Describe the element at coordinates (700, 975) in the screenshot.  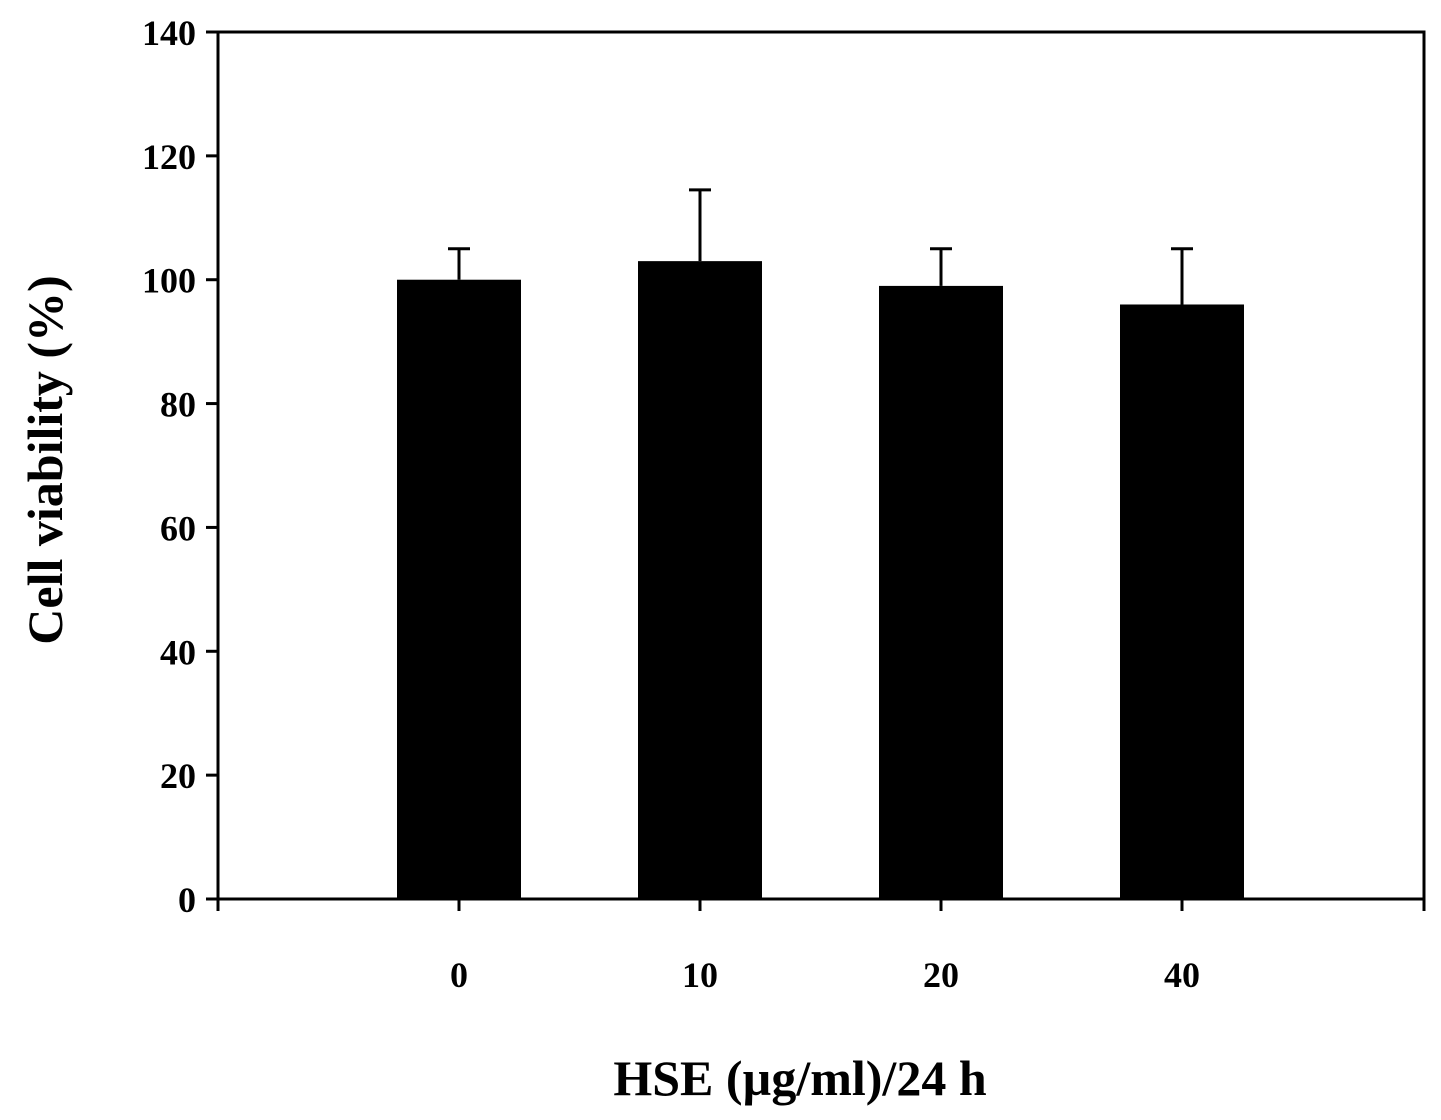
I see `x-tick-label: 10` at that location.